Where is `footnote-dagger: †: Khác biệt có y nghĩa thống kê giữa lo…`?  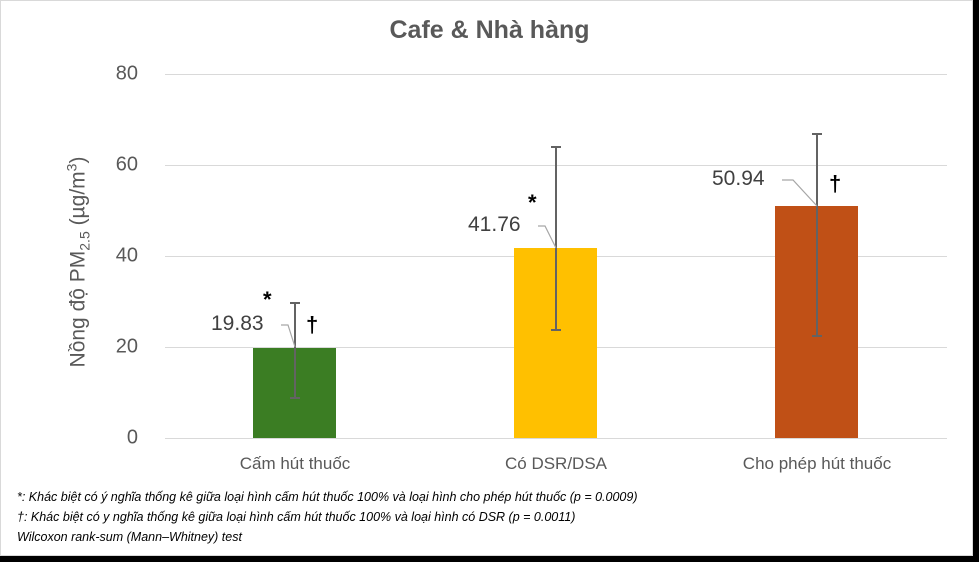
footnote-dagger: †: Khác biệt có y nghĩa thống kê giữa lo… is located at coordinates (296, 517).